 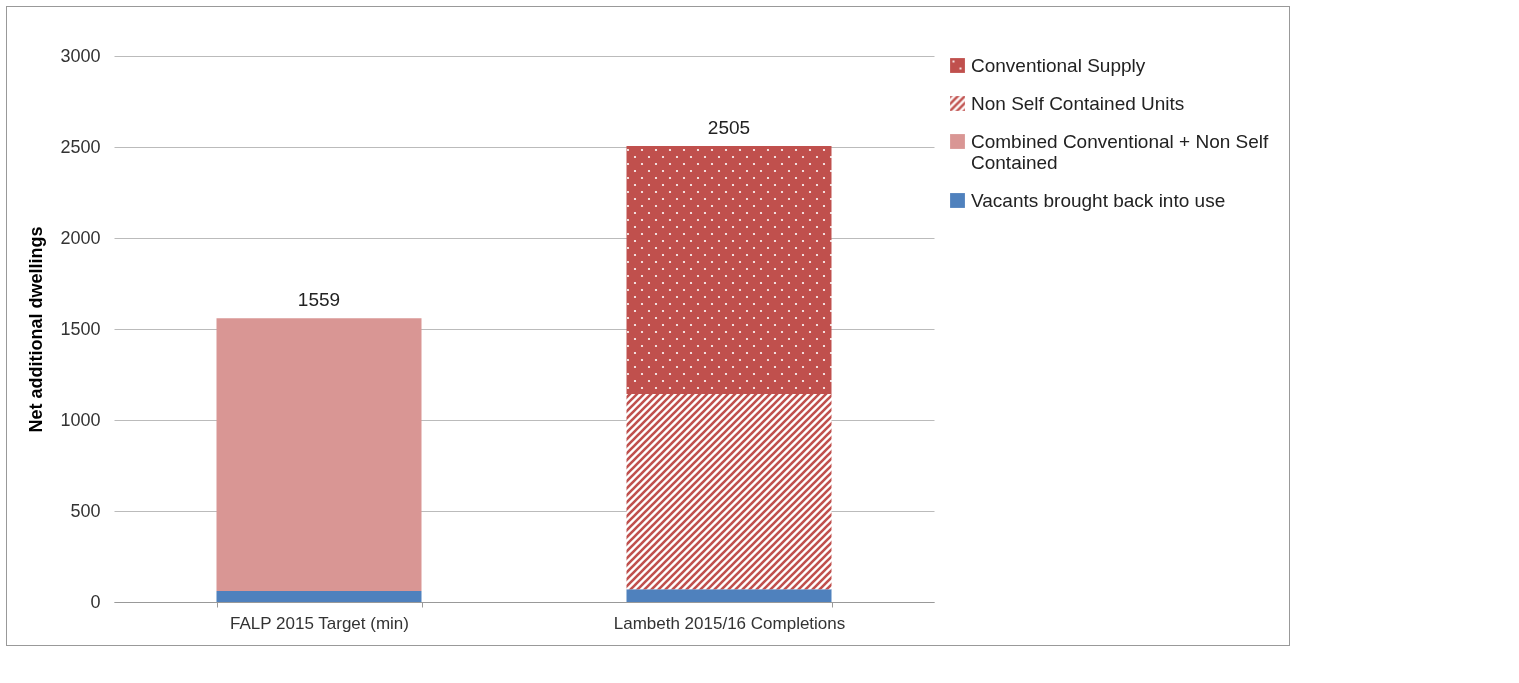 What do you see at coordinates (95, 601) in the screenshot?
I see `y-tick-label: 0` at bounding box center [95, 601].